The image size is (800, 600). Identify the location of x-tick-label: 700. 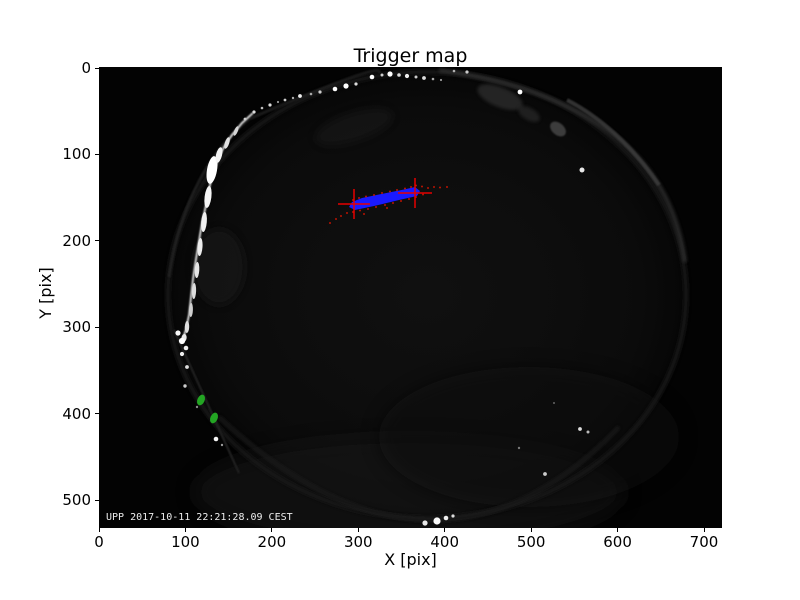
(704, 542).